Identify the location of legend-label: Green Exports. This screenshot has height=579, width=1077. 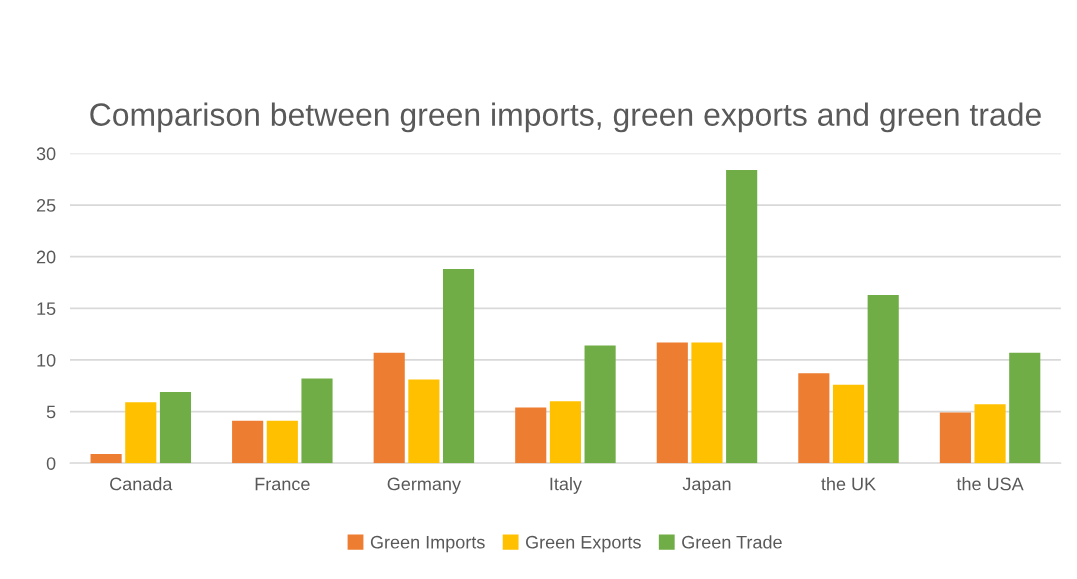
(583, 544).